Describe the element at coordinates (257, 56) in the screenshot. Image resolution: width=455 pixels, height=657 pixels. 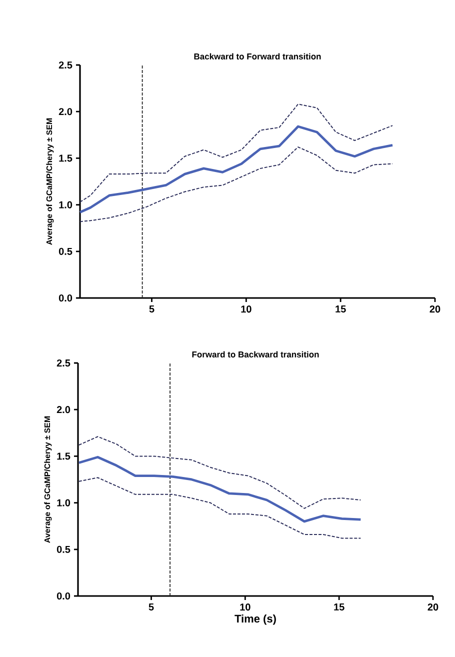
I see `chart-title: Backward to Forward transition` at that location.